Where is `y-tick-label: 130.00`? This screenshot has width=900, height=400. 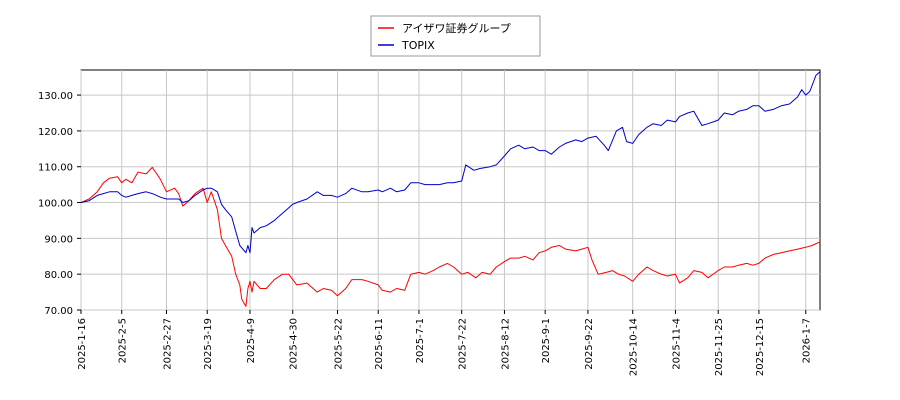 y-tick-label: 130.00 is located at coordinates (55, 96).